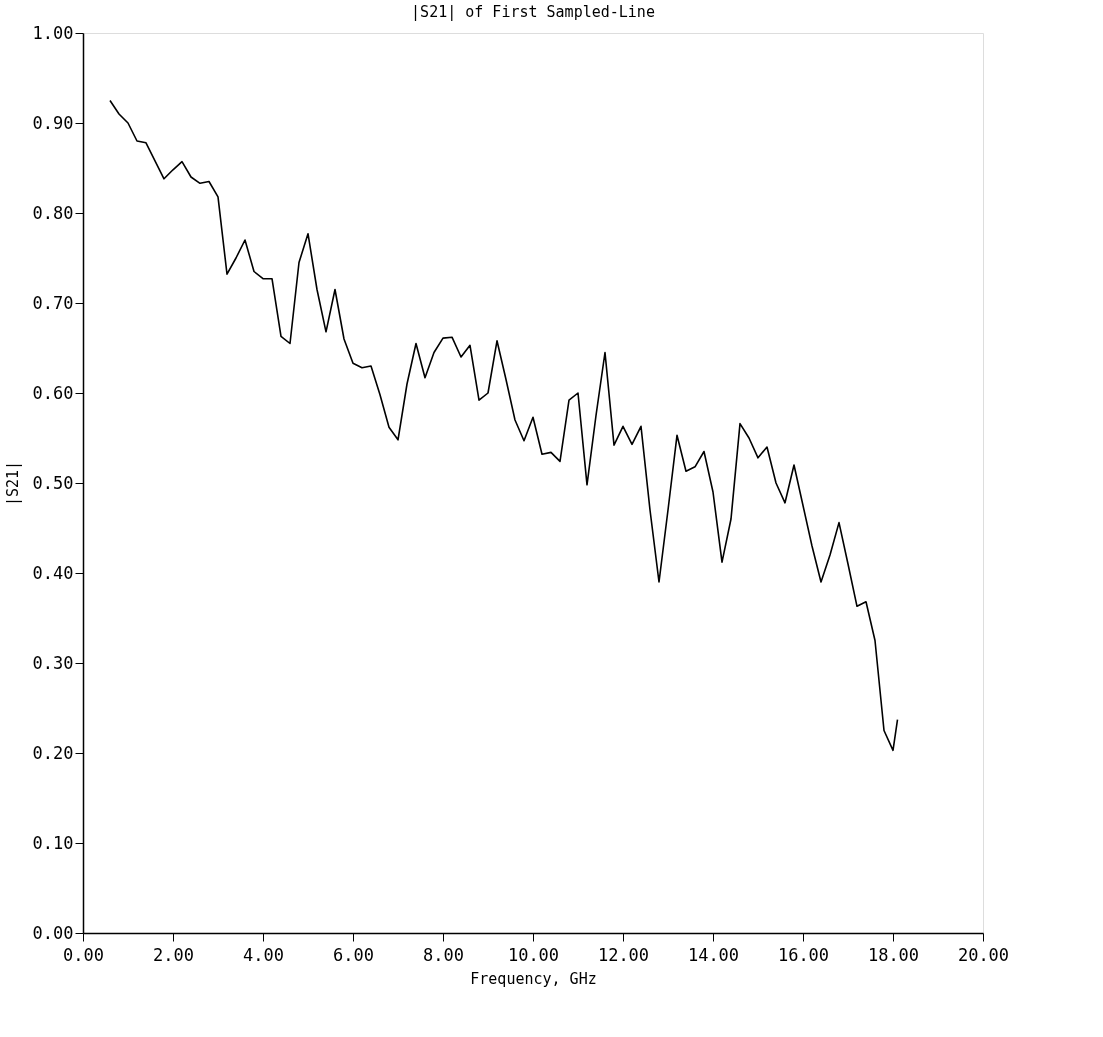 The width and height of the screenshot is (1103, 1037). I want to click on x-tick-label: 10.00, so click(533, 954).